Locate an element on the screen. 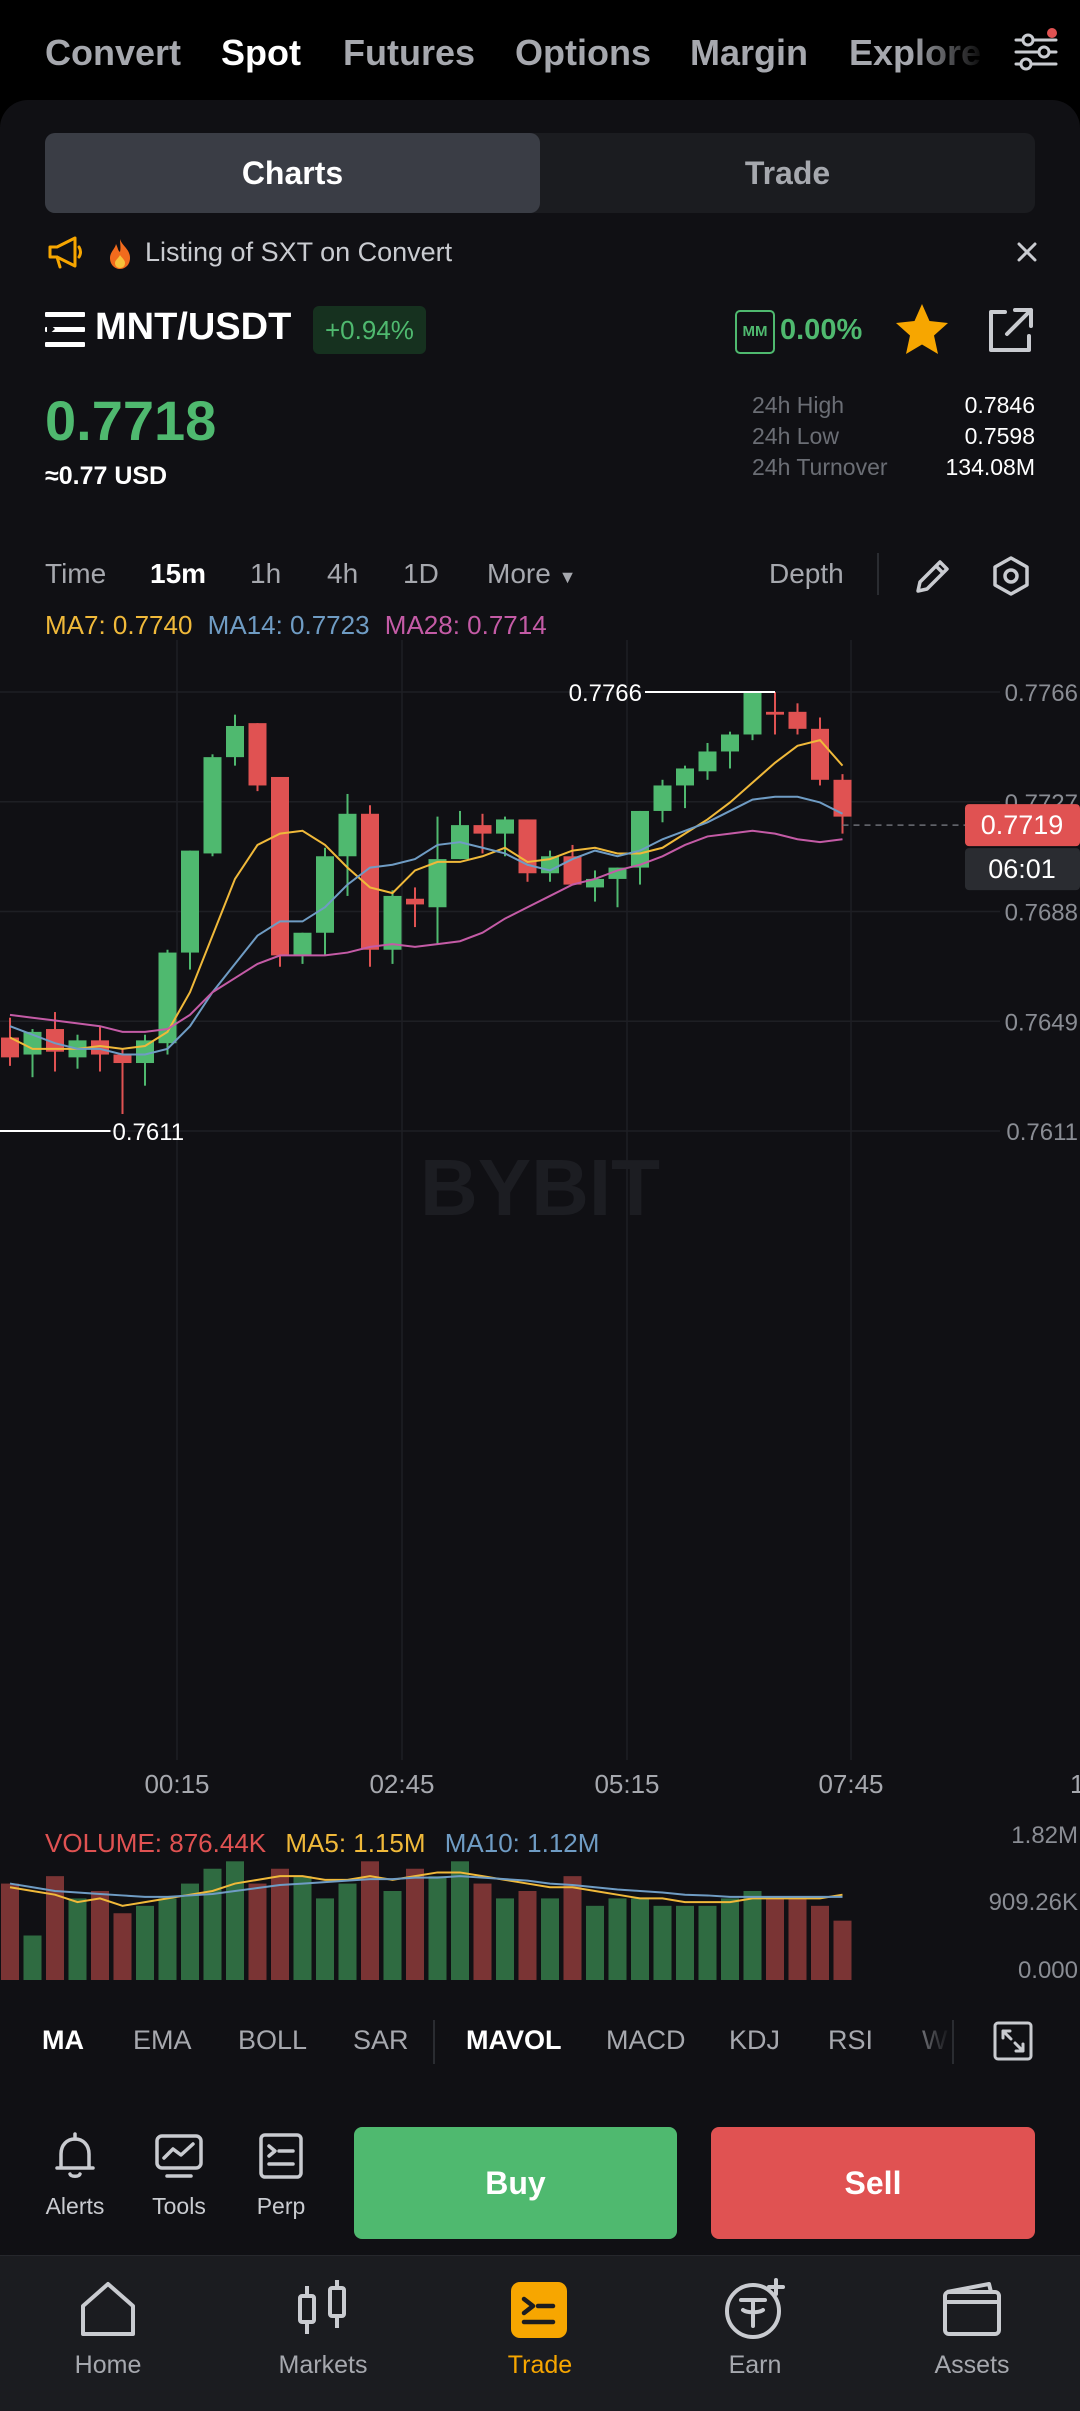 The image size is (1080, 2411). perp-button: Perp is located at coordinates (281, 2175).